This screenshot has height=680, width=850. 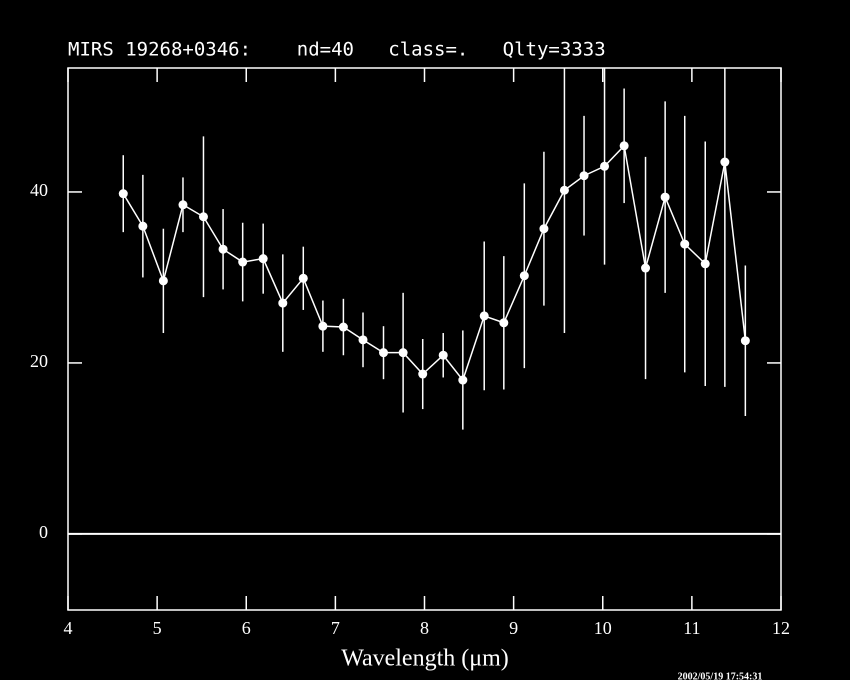 I want to click on timestamp: 2002/05/19 17:54:31, so click(x=720, y=675).